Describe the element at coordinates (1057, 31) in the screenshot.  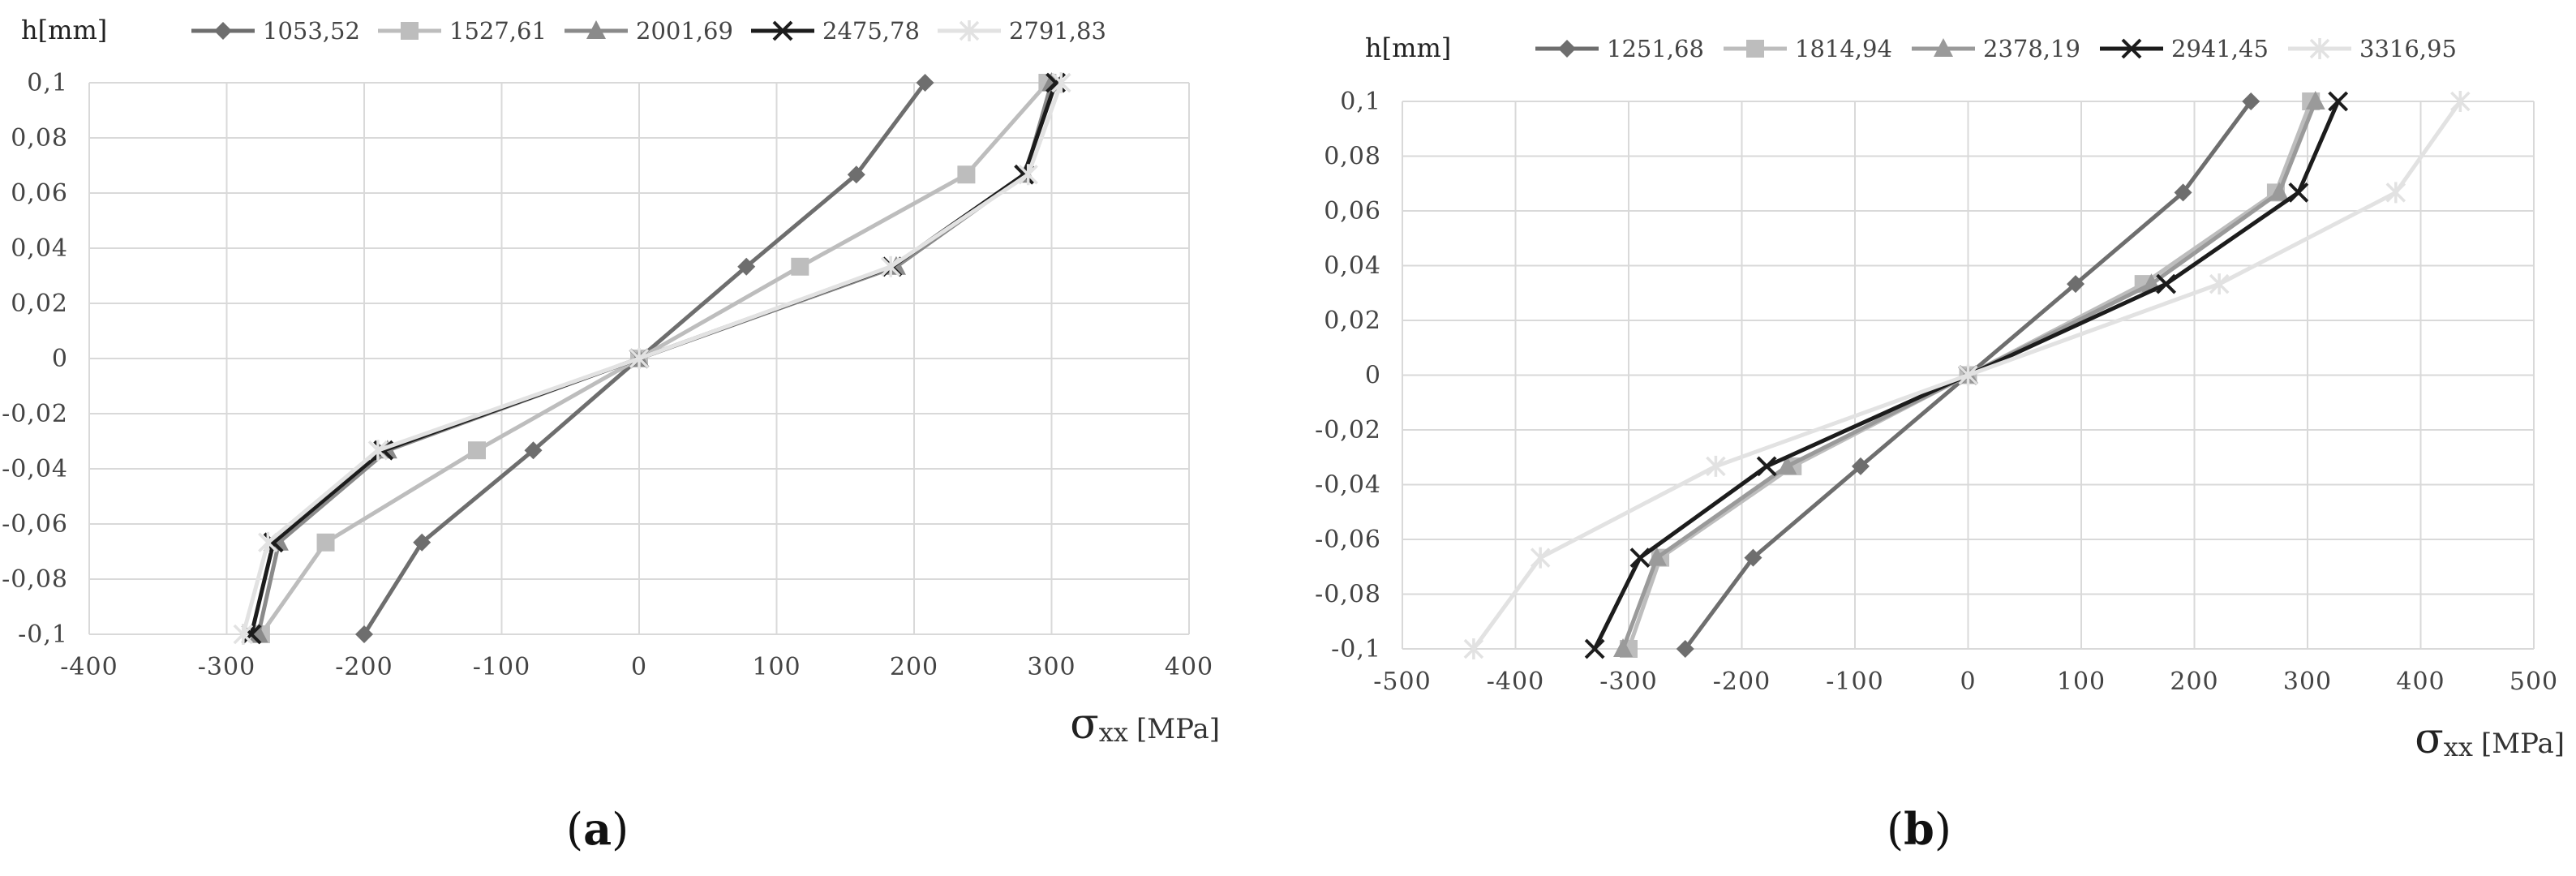
I see `legend-label: 2791,83` at that location.